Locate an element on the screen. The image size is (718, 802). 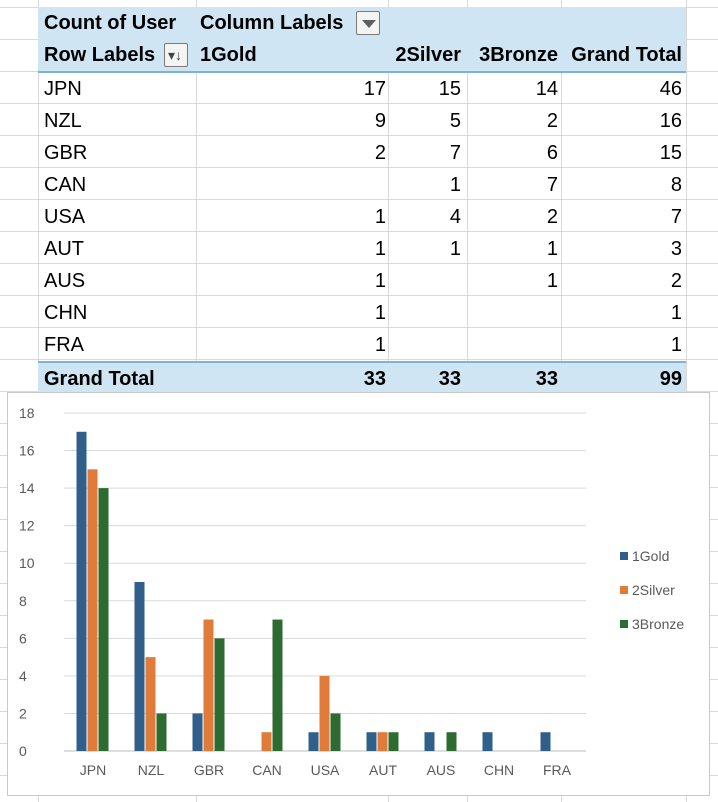
cell-total: 7 is located at coordinates (676, 217).